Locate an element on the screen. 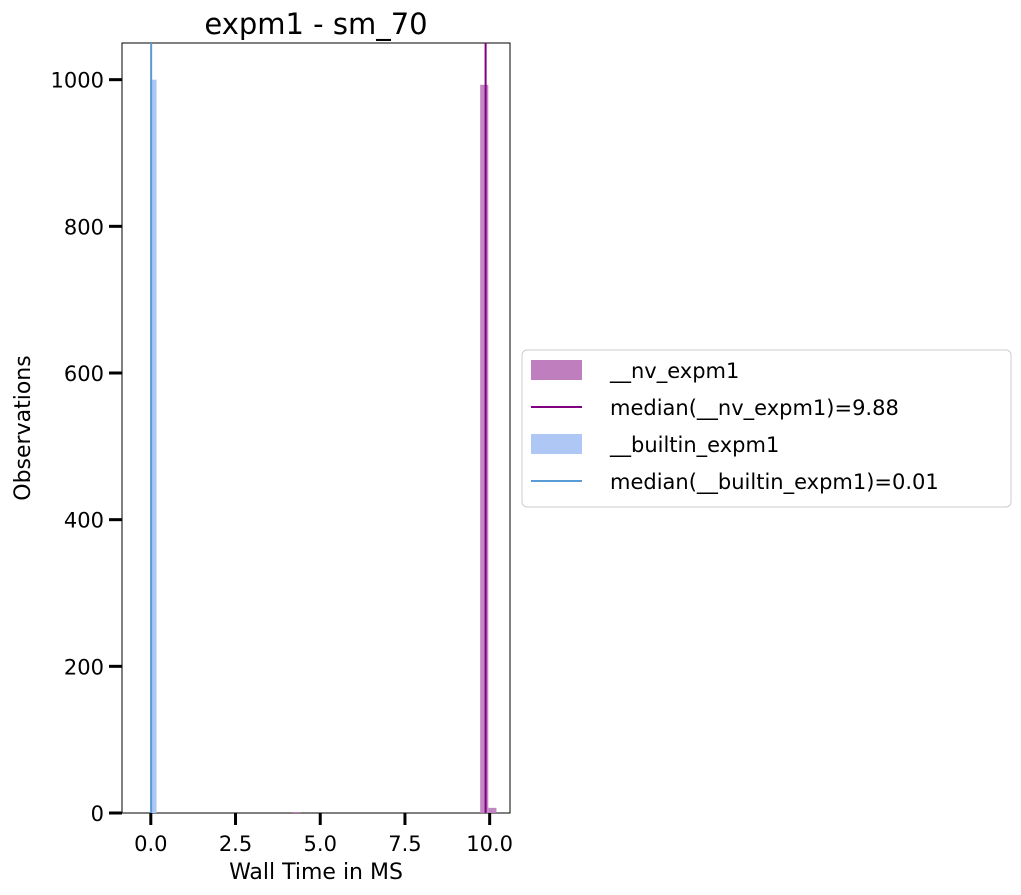 The height and width of the screenshot is (895, 1021). y-tick-label-0: 0 is located at coordinates (97, 814).